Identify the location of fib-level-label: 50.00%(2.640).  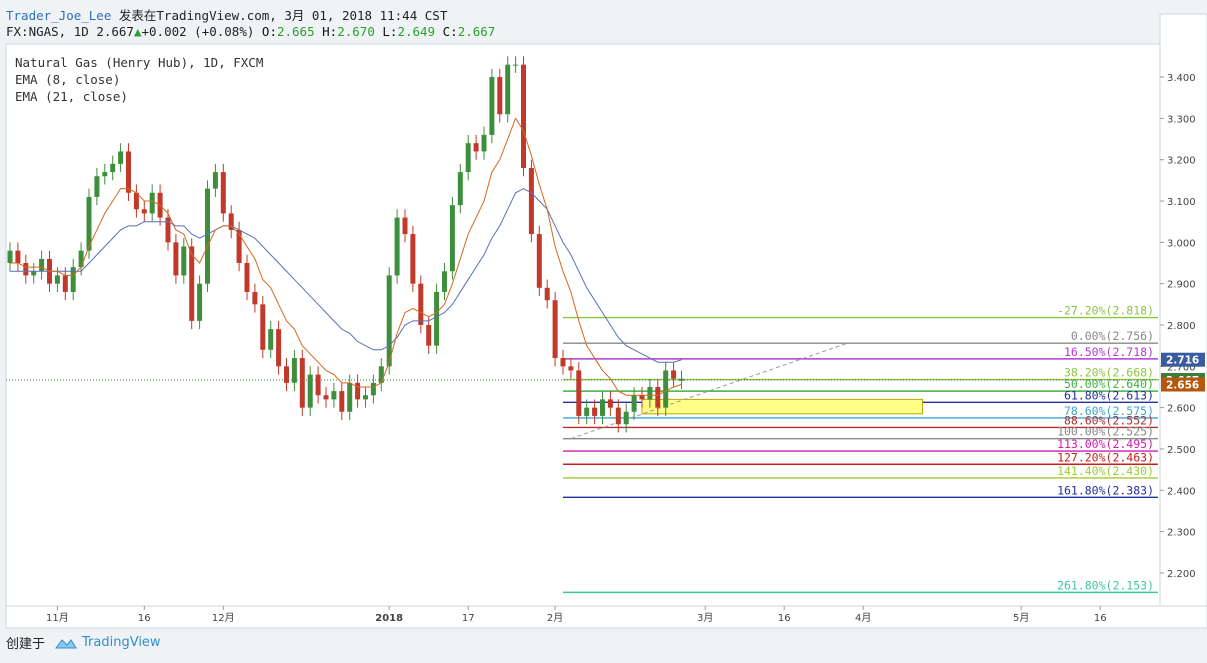
(1109, 384).